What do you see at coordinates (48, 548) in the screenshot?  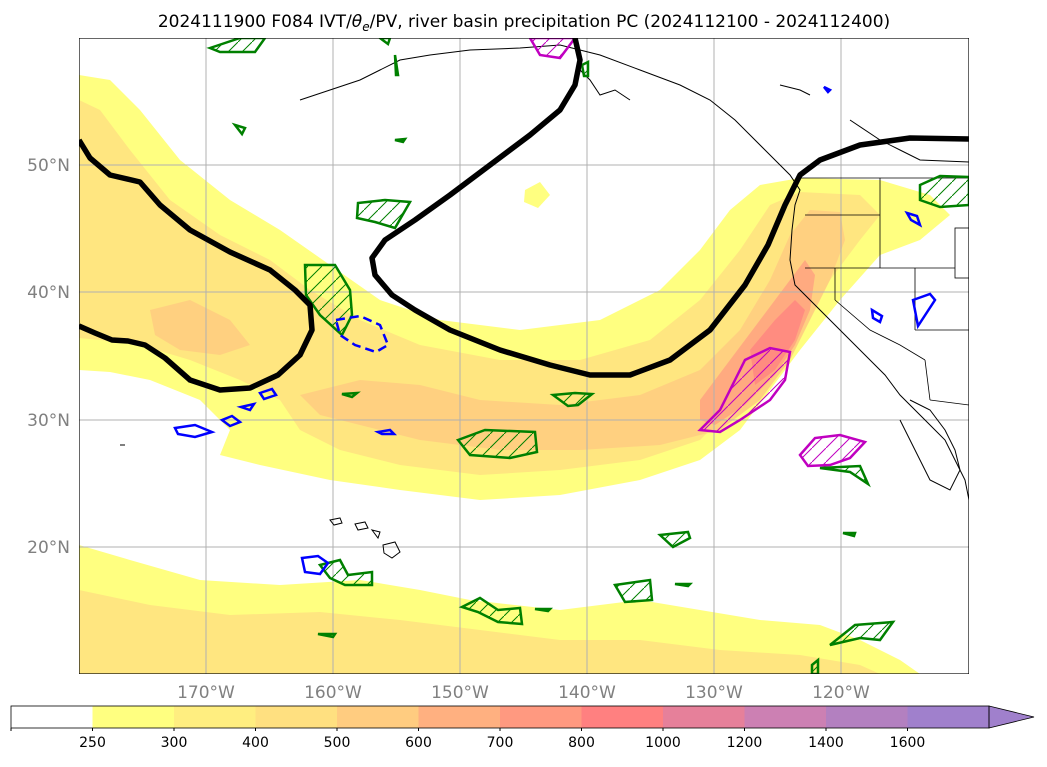 I see `lat-label: 20°N` at bounding box center [48, 548].